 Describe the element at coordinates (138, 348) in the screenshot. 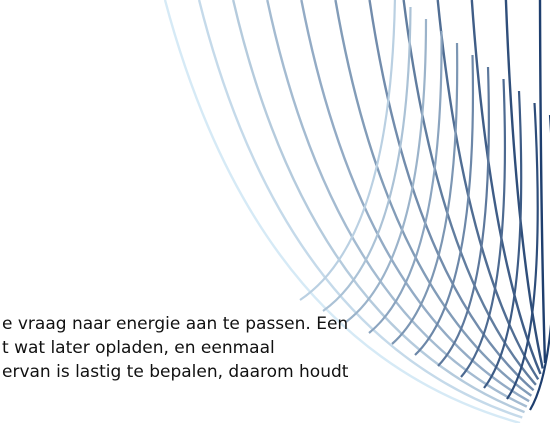

I see `text-line: t wat later opladen, en eenmaal` at that location.